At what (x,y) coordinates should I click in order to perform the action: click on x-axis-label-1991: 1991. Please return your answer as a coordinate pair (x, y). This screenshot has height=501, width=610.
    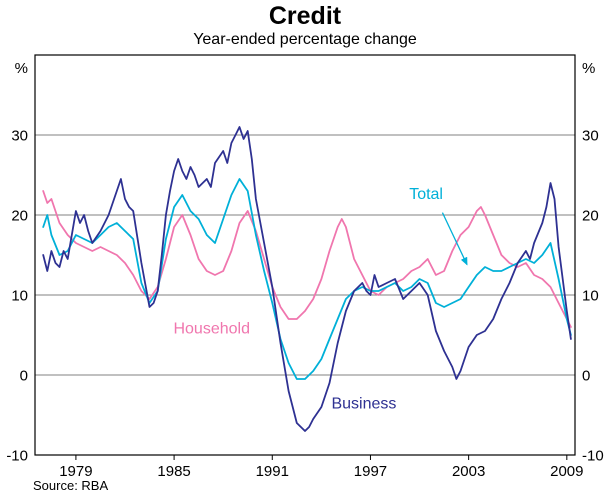
    Looking at the image, I should click on (272, 471).